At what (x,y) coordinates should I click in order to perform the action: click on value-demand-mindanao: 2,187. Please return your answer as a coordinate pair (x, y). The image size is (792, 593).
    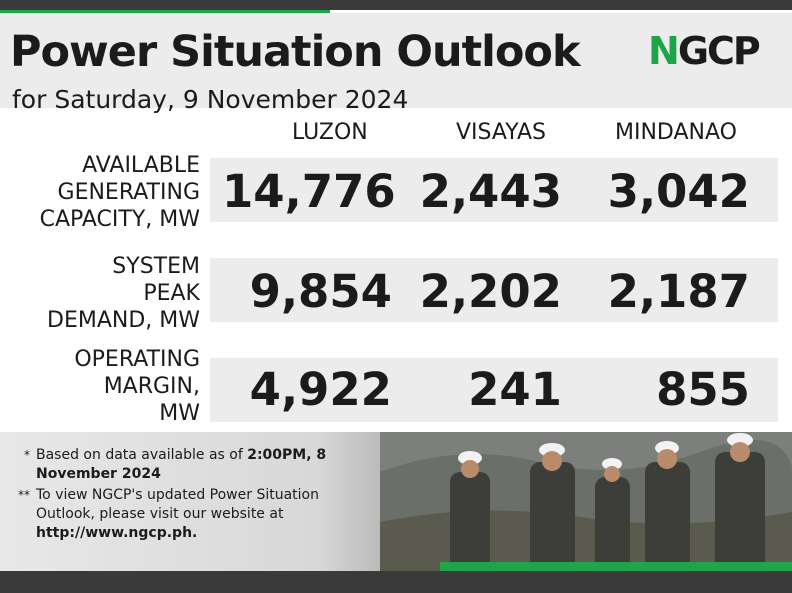
    Looking at the image, I should click on (678, 291).